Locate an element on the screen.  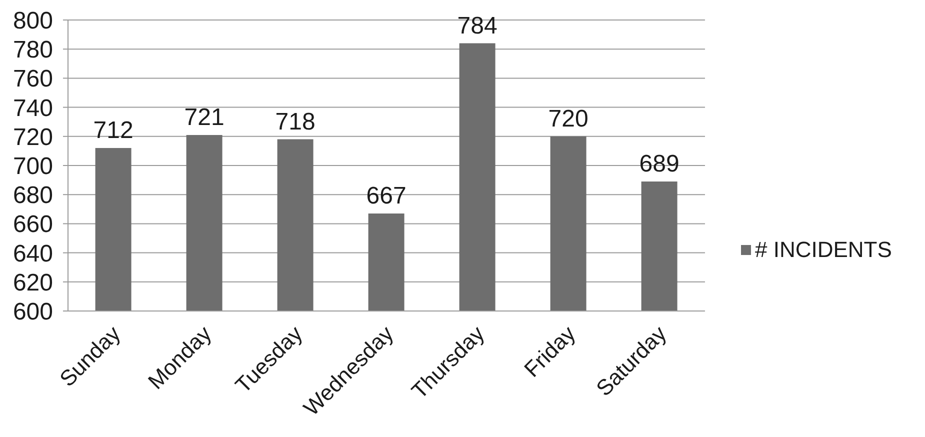
data-label: 718 is located at coordinates (295, 122).